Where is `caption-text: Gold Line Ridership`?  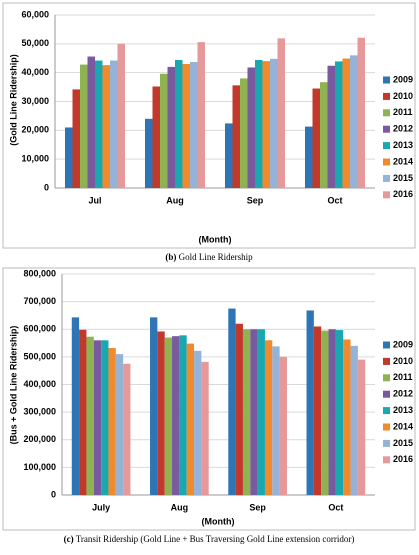
caption-text: Gold Line Ridership is located at coordinates (216, 257).